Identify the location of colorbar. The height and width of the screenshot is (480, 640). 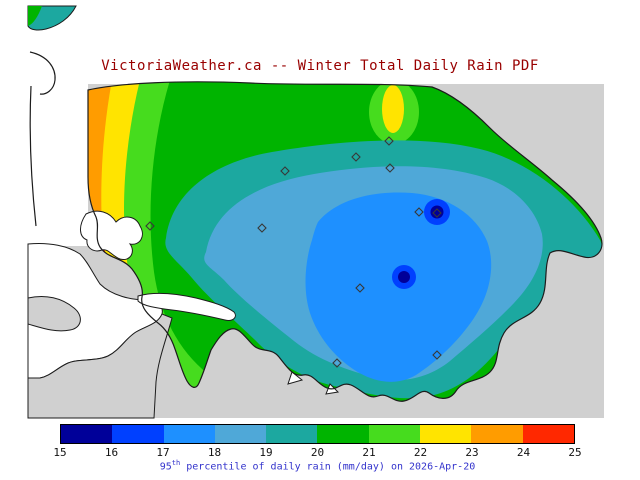
(317, 434).